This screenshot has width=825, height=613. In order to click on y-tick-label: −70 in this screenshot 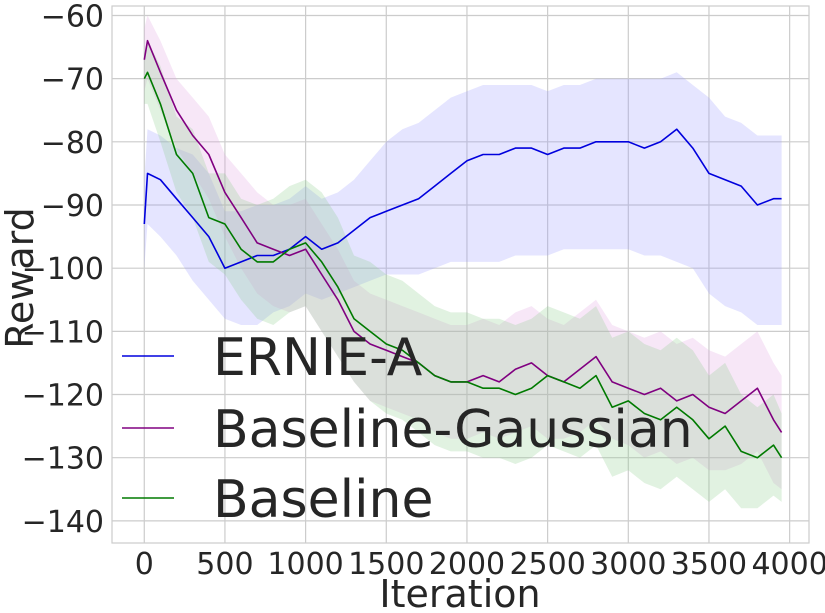, I will do `click(72, 80)`.